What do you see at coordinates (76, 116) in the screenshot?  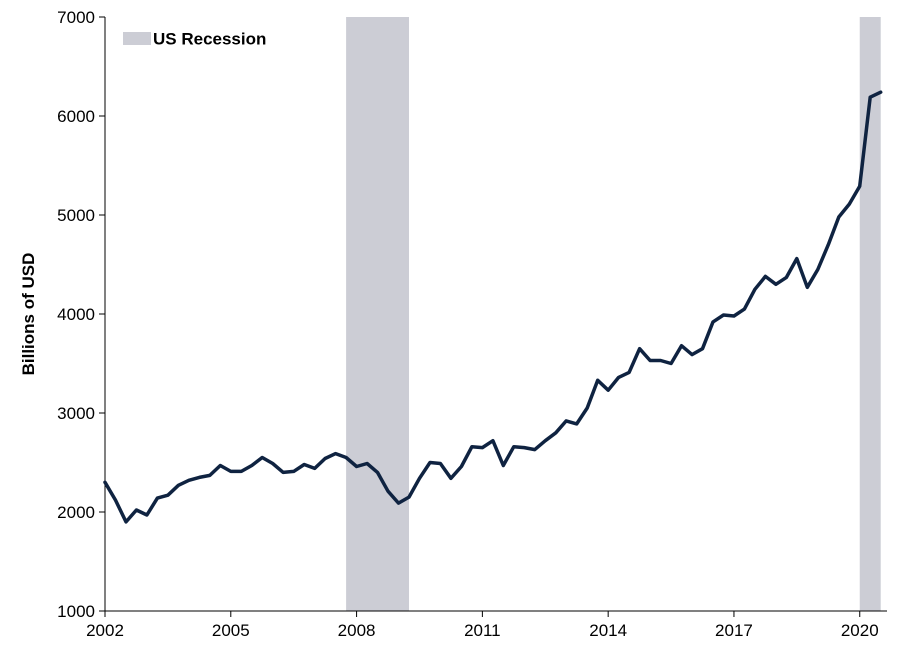 I see `y-tick-label: 6000` at bounding box center [76, 116].